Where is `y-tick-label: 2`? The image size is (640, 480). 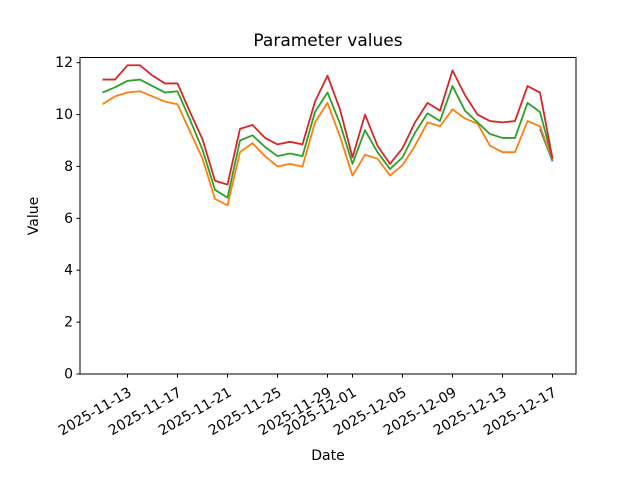
y-tick-label: 2 is located at coordinates (68, 323).